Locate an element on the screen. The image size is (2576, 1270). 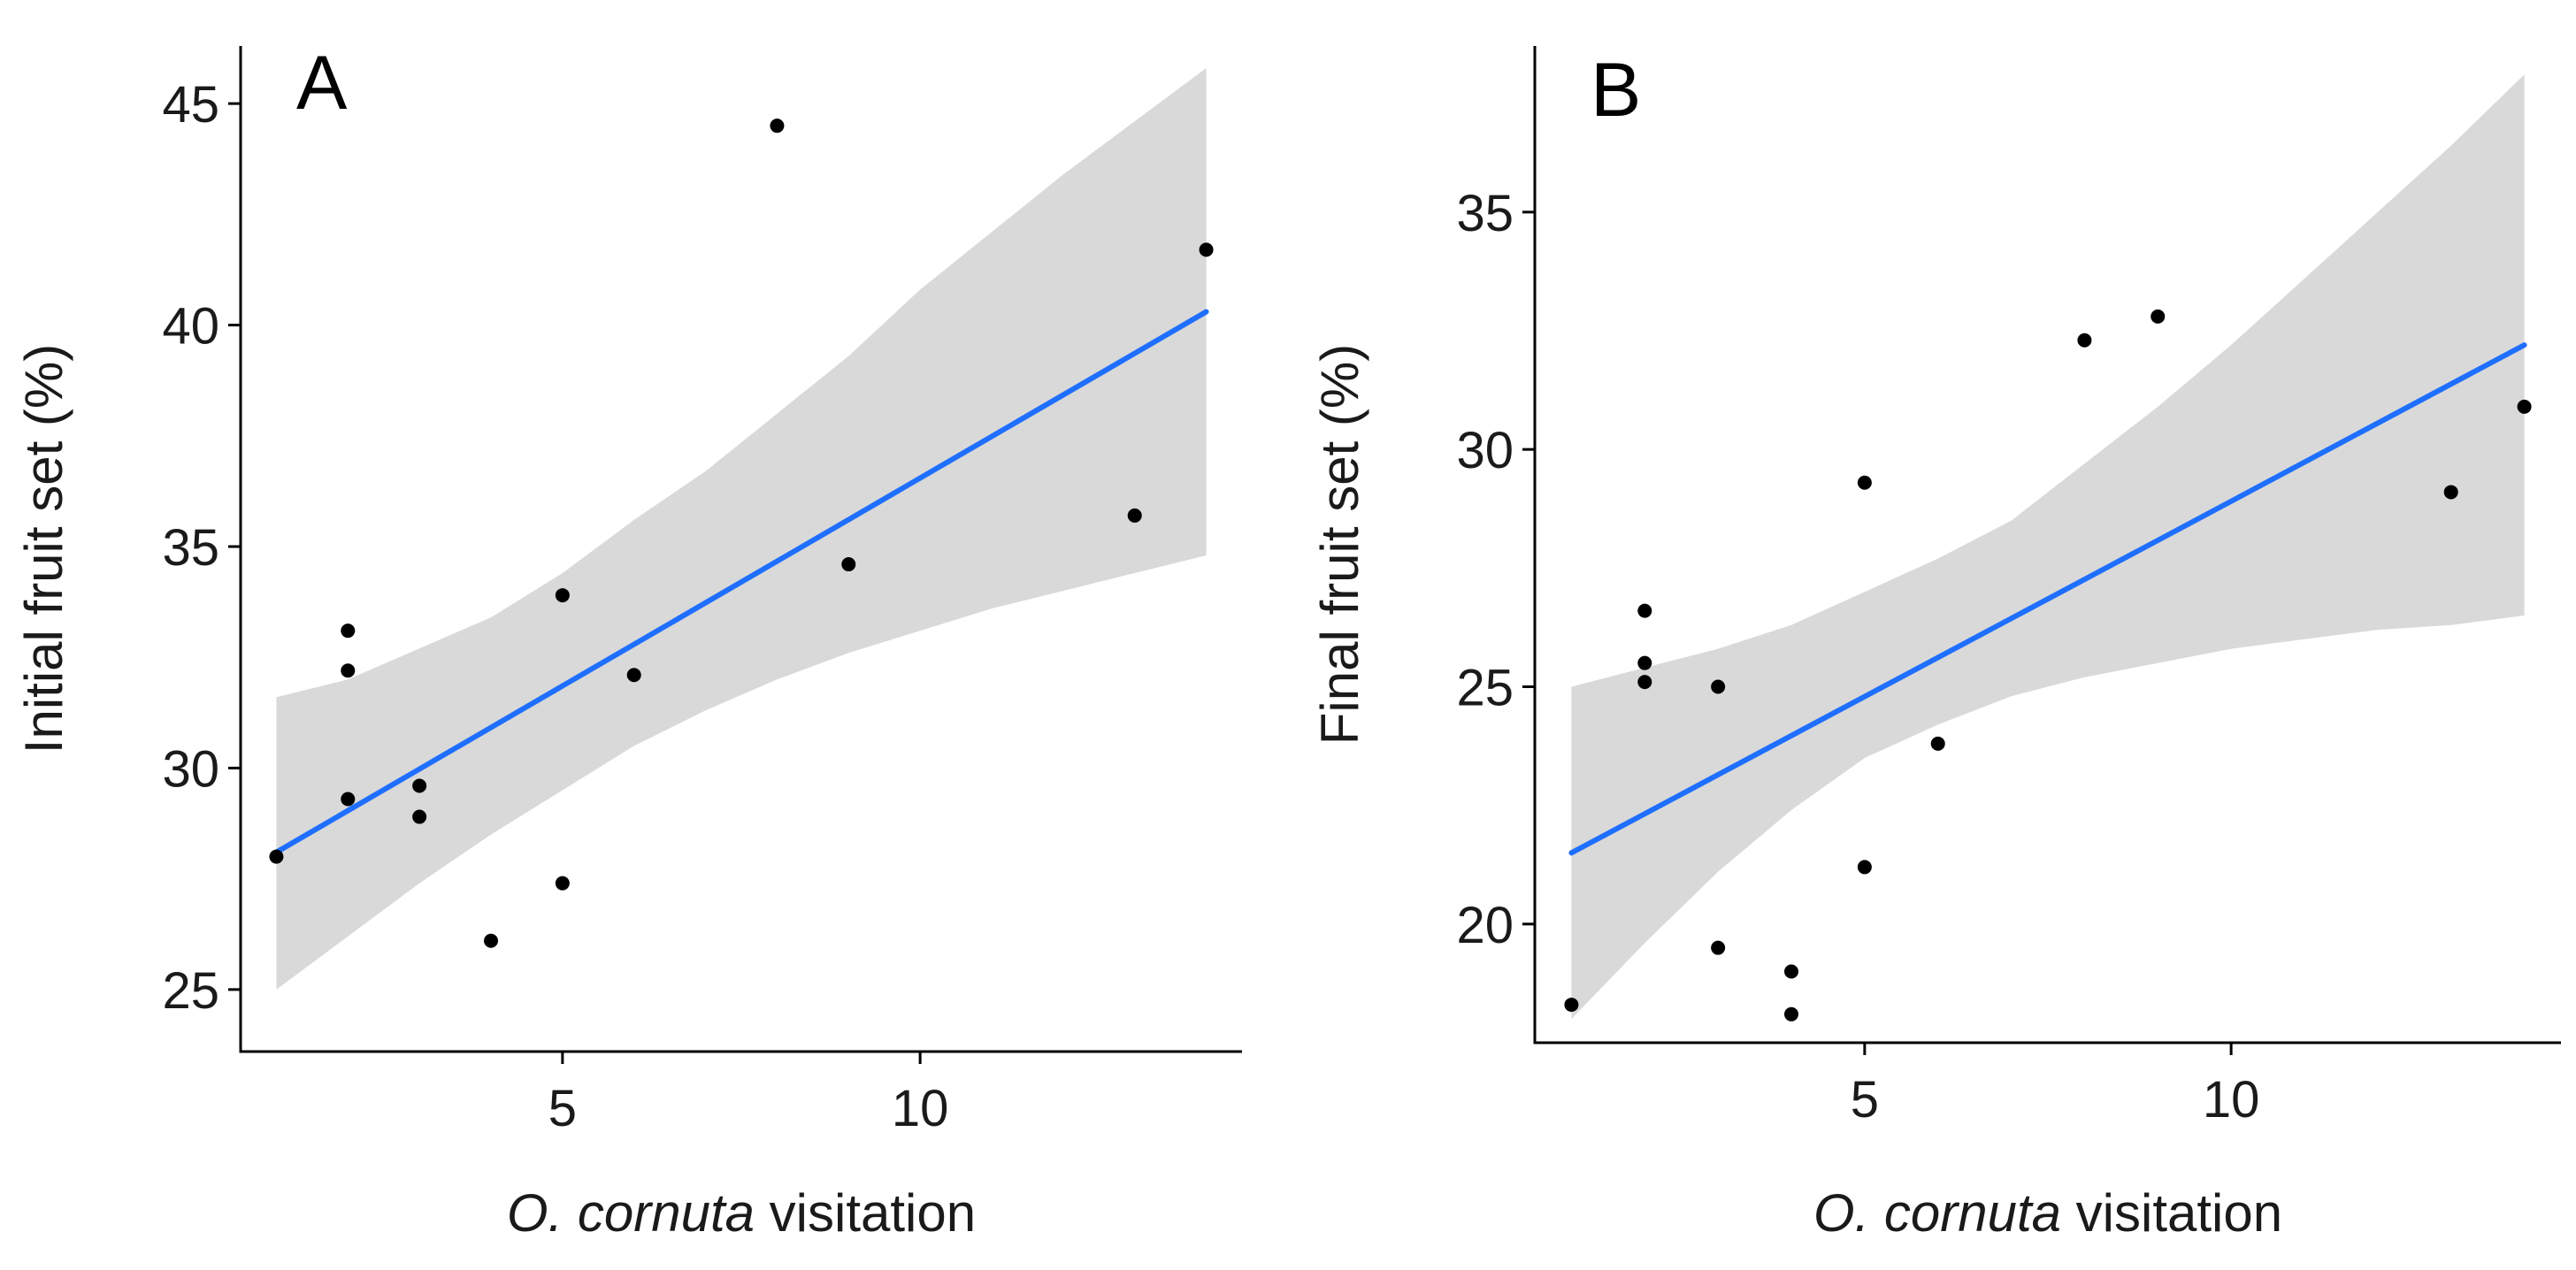
y-tick-label: 40 is located at coordinates (190, 327).